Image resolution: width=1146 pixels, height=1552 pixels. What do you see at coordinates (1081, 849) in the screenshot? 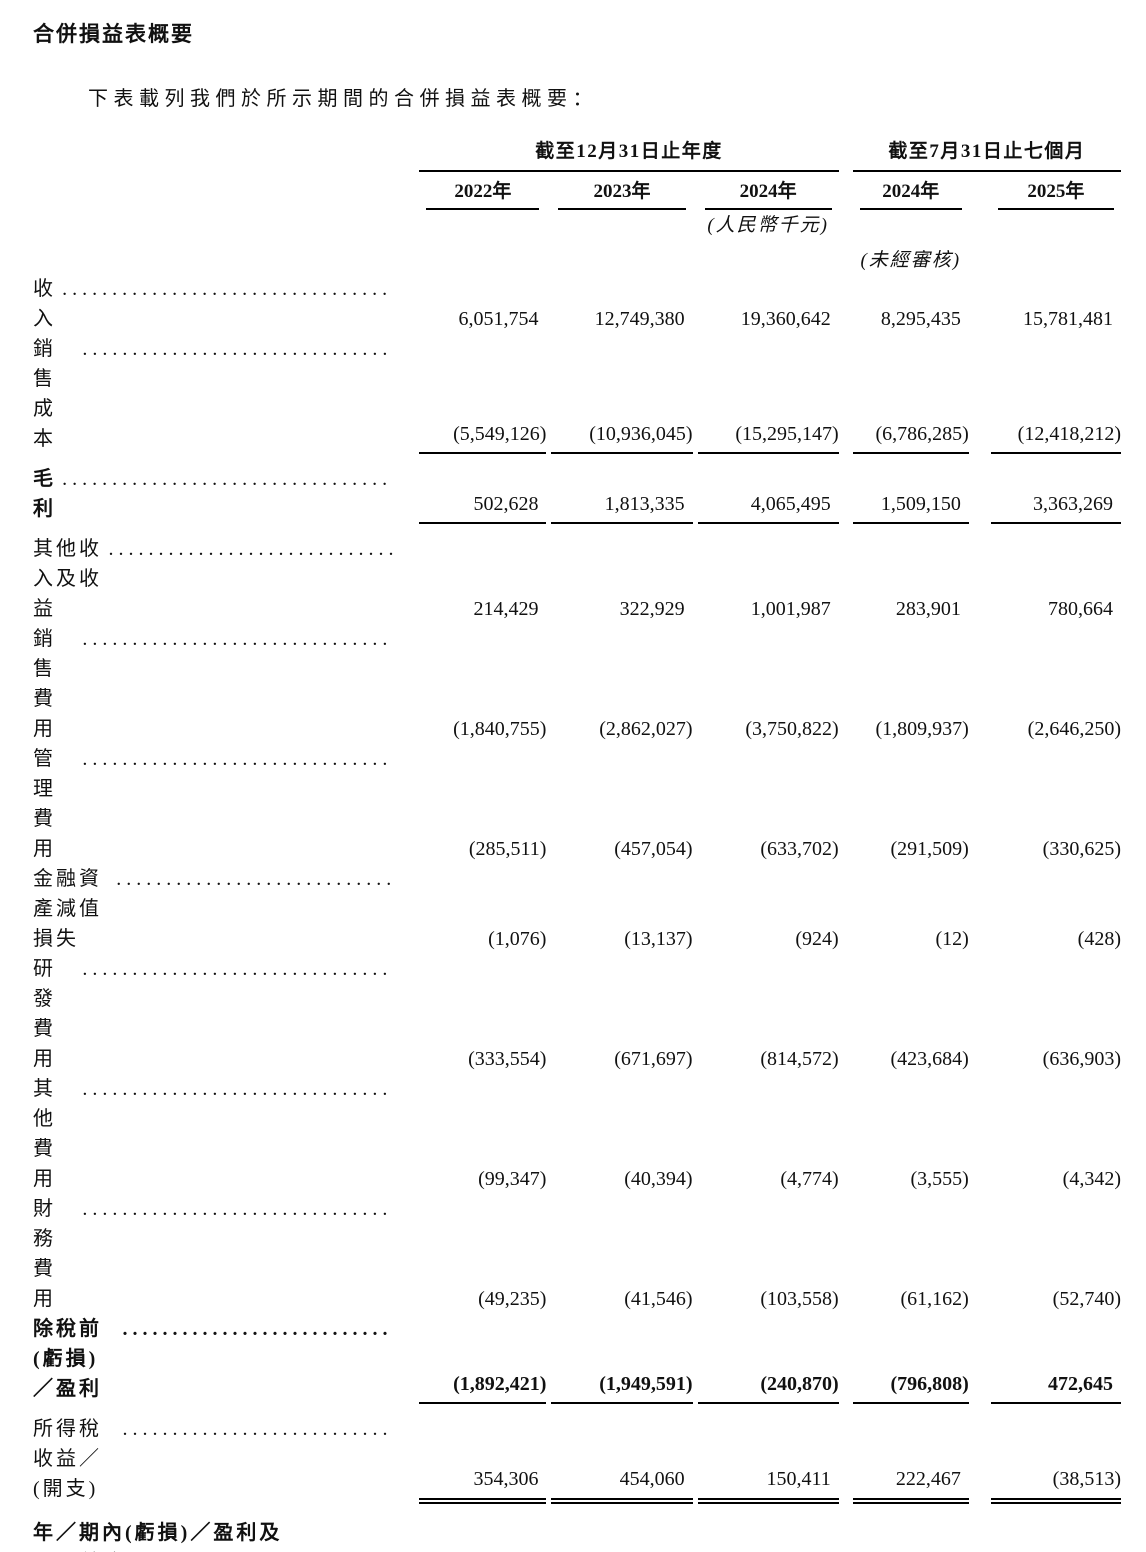
I see `cell-value: (330,625)` at bounding box center [1081, 849].